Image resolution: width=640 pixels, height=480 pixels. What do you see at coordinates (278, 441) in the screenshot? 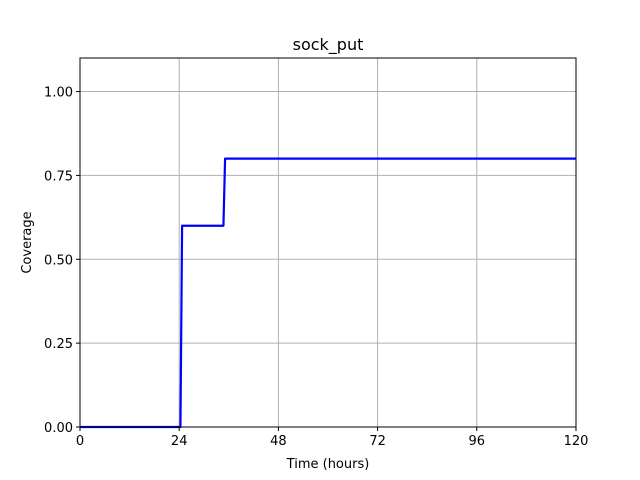
I see `x-tick-label: 48` at bounding box center [278, 441].